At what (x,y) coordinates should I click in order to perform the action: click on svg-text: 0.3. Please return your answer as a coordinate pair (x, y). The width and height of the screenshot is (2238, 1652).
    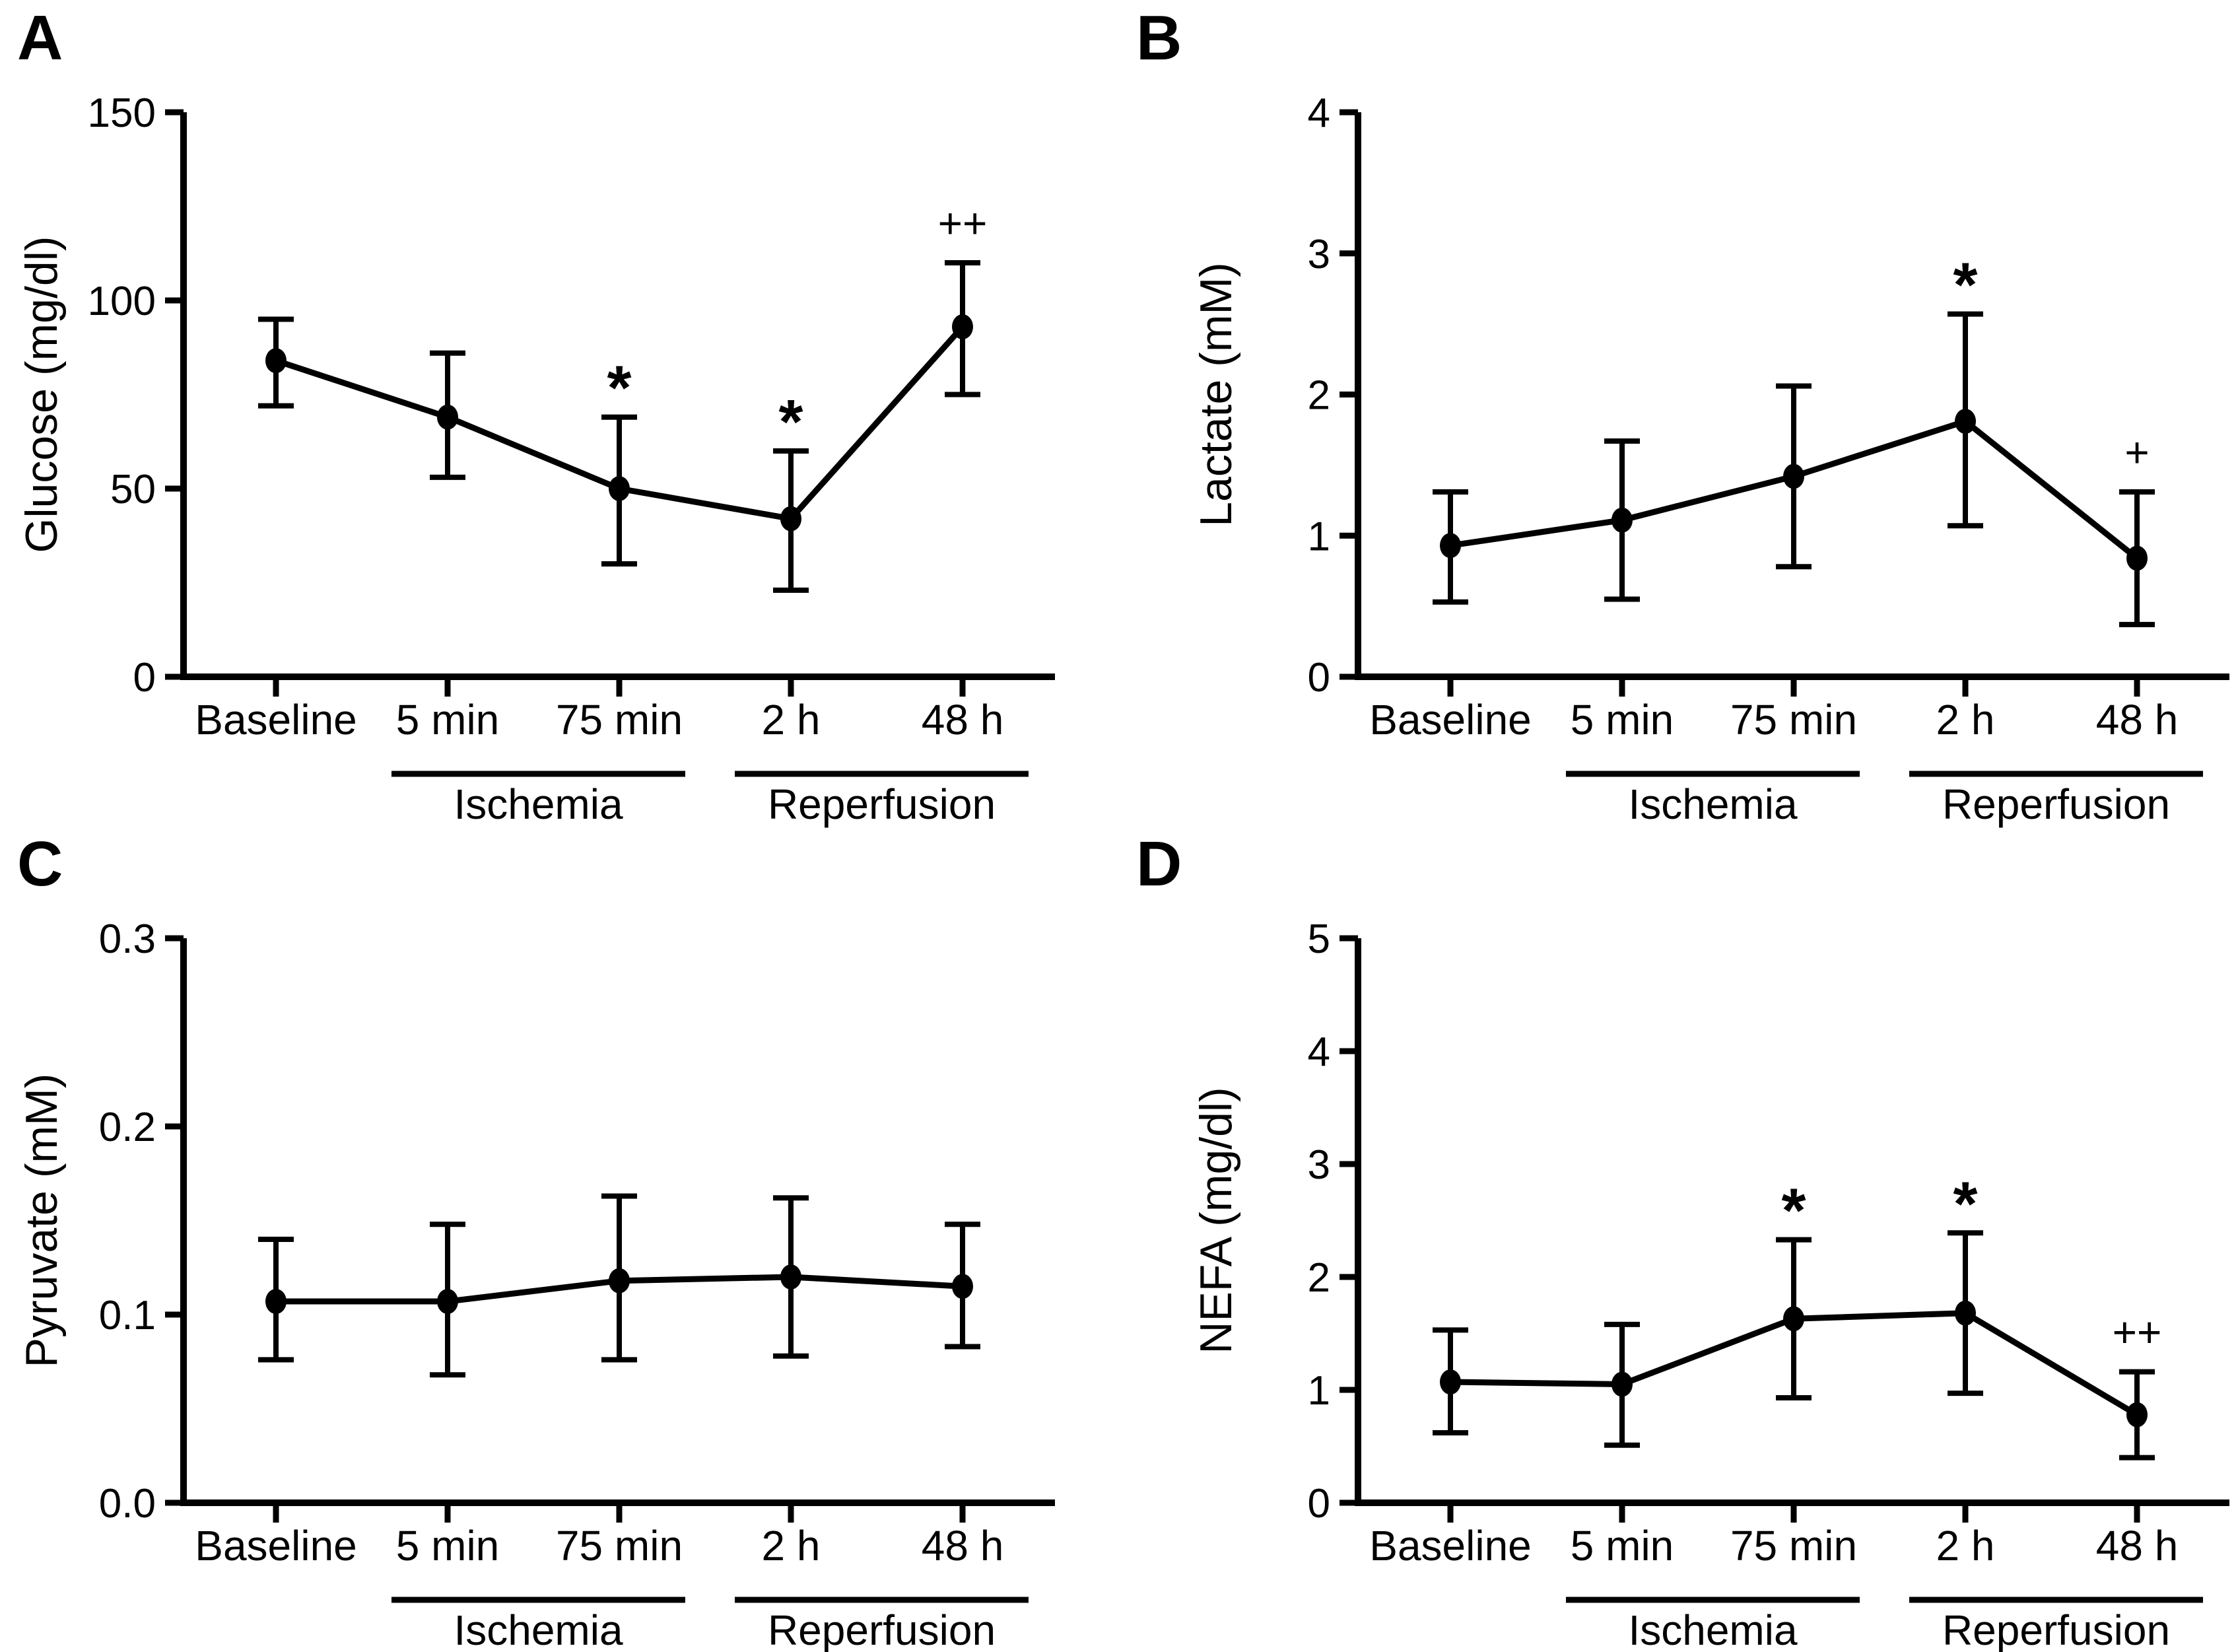
    Looking at the image, I should click on (127, 939).